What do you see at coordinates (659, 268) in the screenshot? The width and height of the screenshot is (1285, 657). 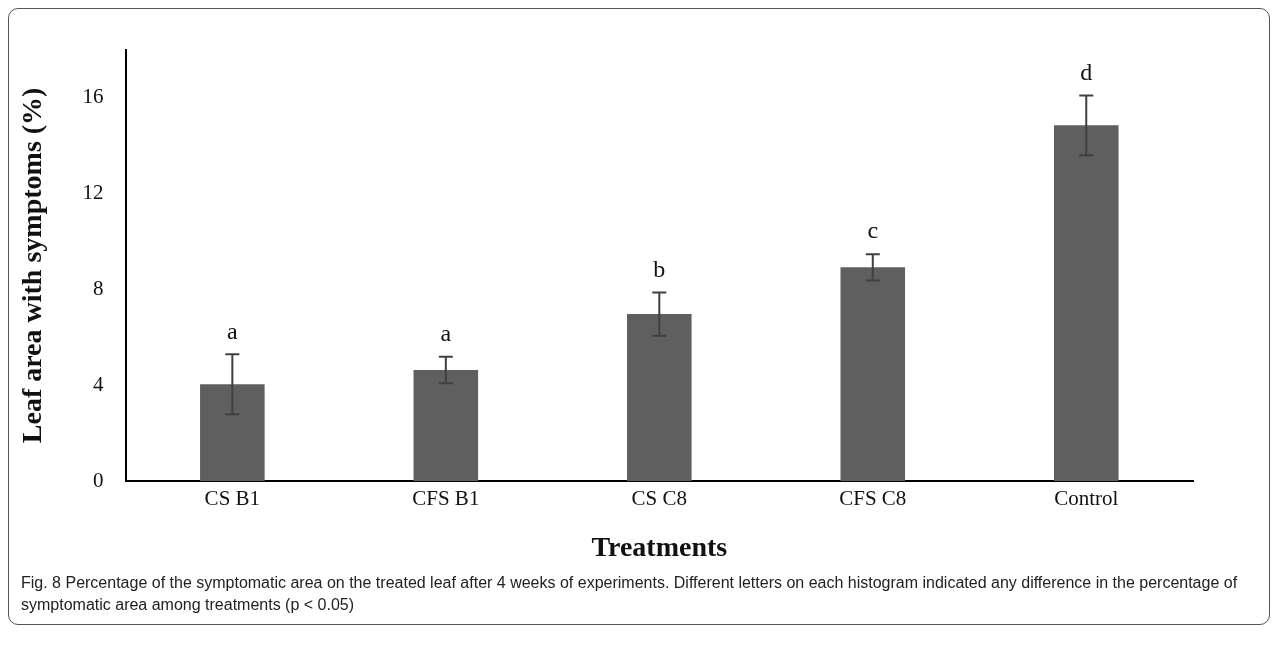 I see `data-label: b` at bounding box center [659, 268].